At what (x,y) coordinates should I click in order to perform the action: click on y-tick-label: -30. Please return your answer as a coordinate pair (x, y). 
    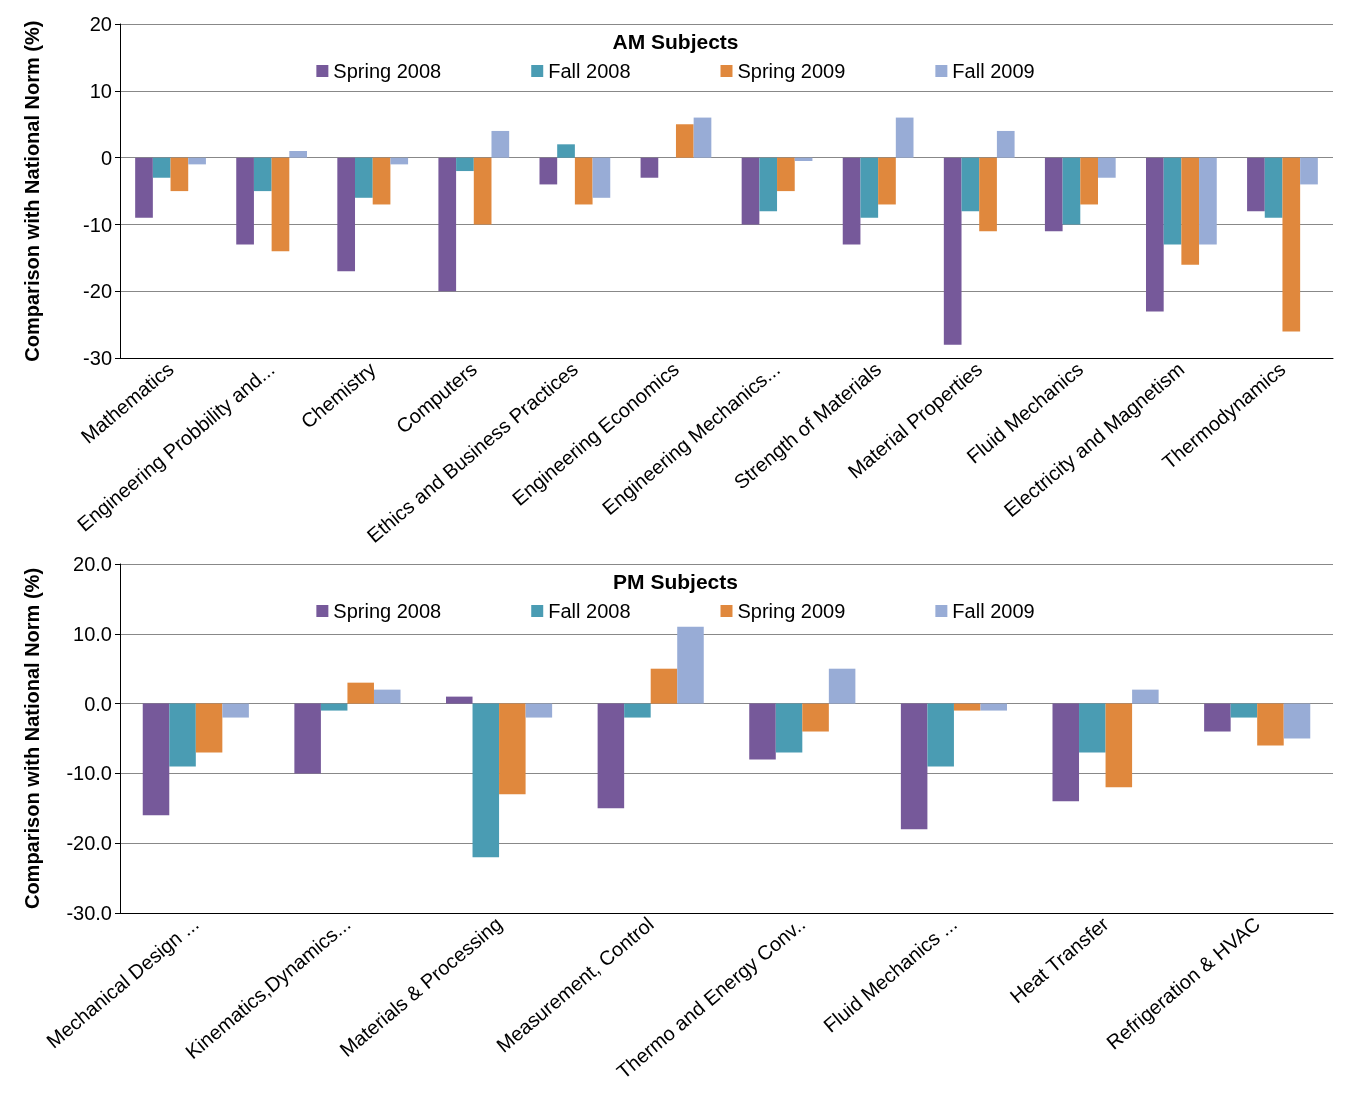
    Looking at the image, I should click on (97, 358).